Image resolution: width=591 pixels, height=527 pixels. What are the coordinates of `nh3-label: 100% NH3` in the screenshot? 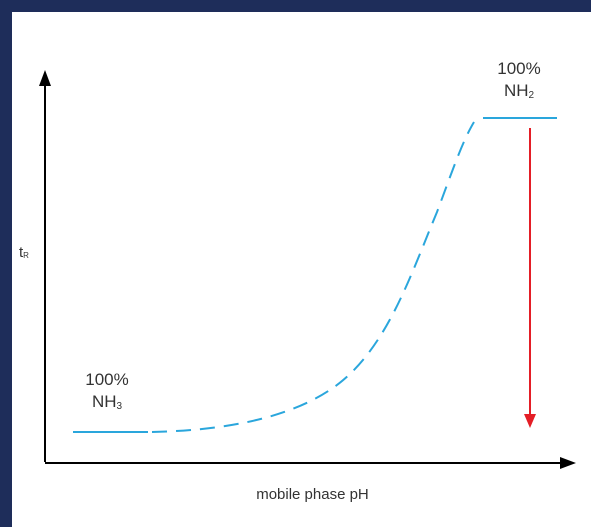 It's located at (107, 393).